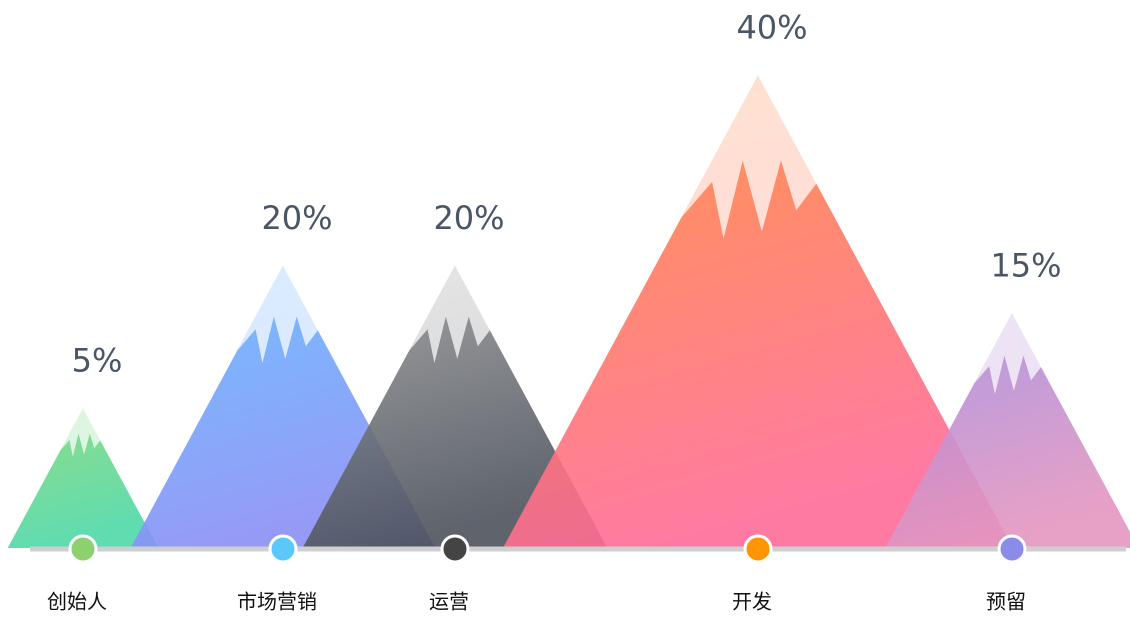 Image resolution: width=1130 pixels, height=619 pixels. Describe the element at coordinates (97, 360) in the screenshot. I see `value-label: 5%` at that location.